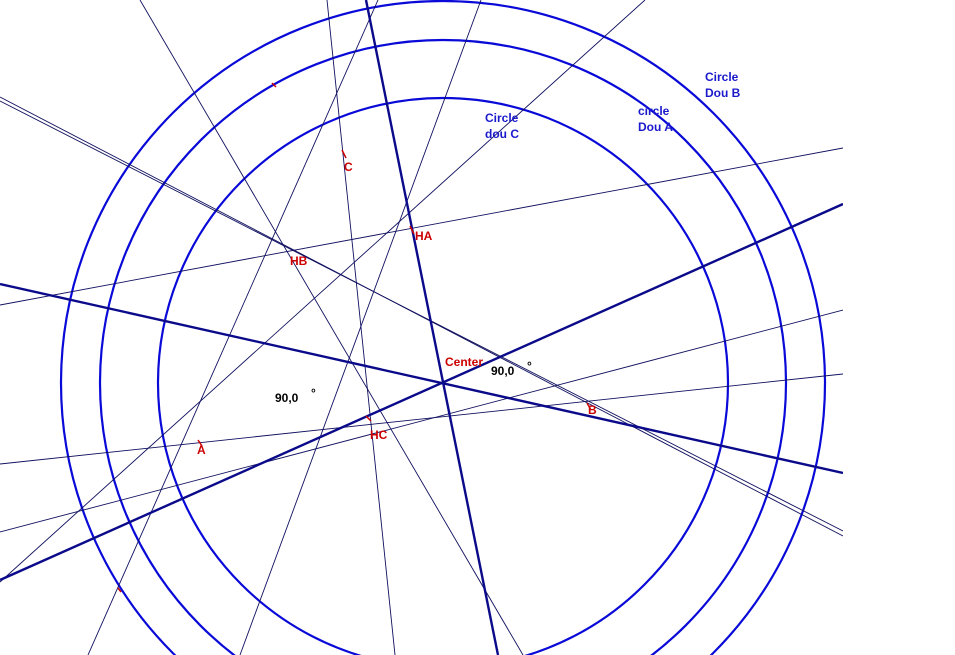 Image resolution: width=955 pixels, height=655 pixels. What do you see at coordinates (464, 362) in the screenshot?
I see `point-label-center: Center` at bounding box center [464, 362].